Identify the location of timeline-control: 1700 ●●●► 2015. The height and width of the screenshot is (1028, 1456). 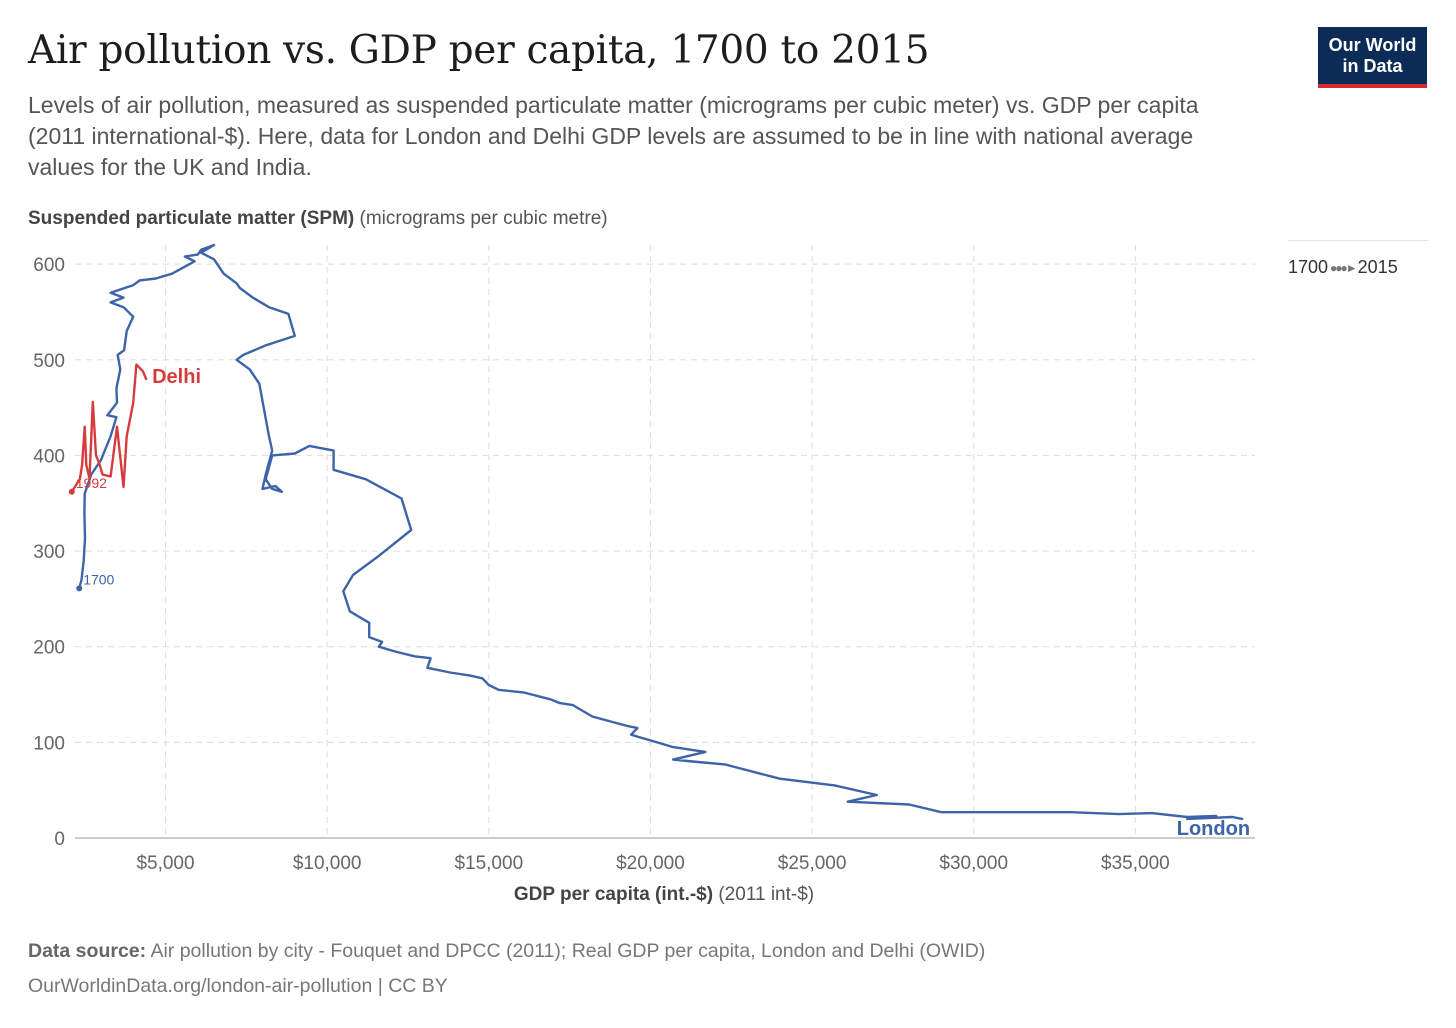
(1358, 259).